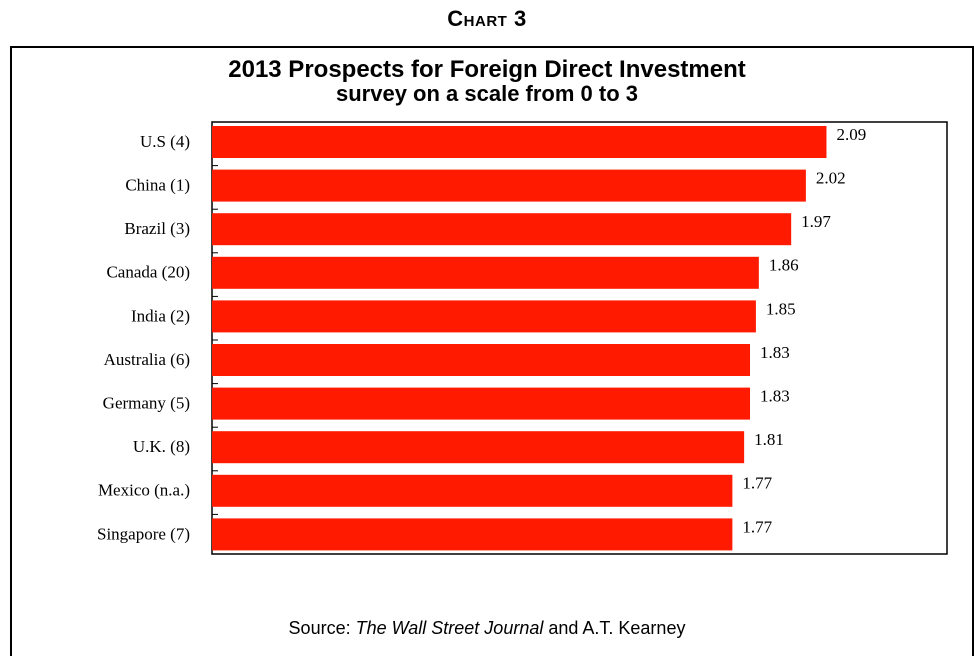  Describe the element at coordinates (146, 403) in the screenshot. I see `category-label: Germany (5)` at that location.